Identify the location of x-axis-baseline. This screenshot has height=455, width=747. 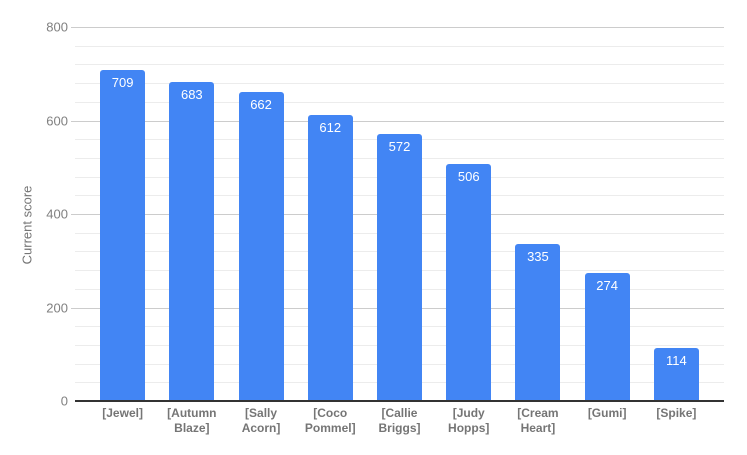
(399, 401).